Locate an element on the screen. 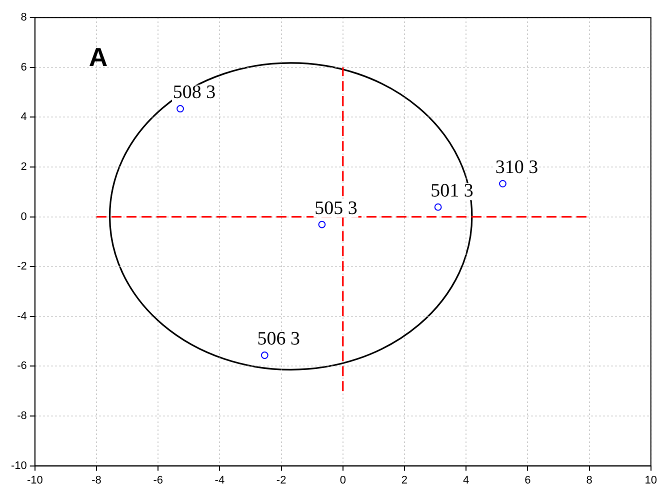 The height and width of the screenshot is (498, 668). annotation: 505 3 is located at coordinates (336, 209).